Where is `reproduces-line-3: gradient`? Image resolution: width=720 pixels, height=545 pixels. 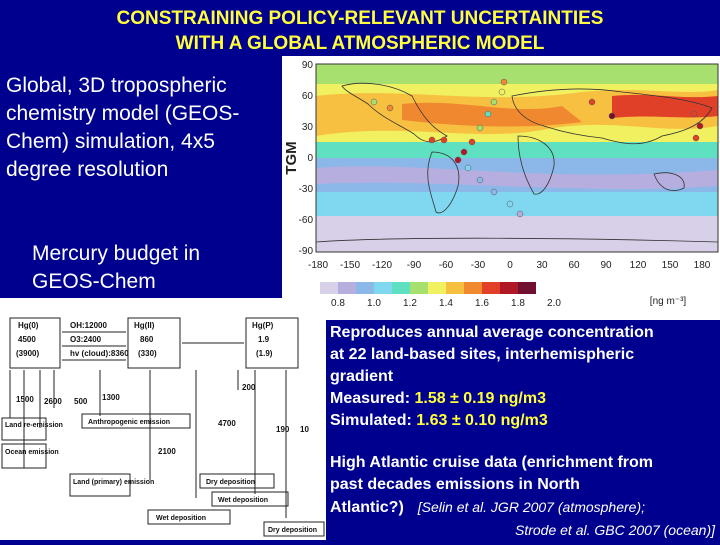 reproduces-line-3: gradient is located at coordinates (362, 376).